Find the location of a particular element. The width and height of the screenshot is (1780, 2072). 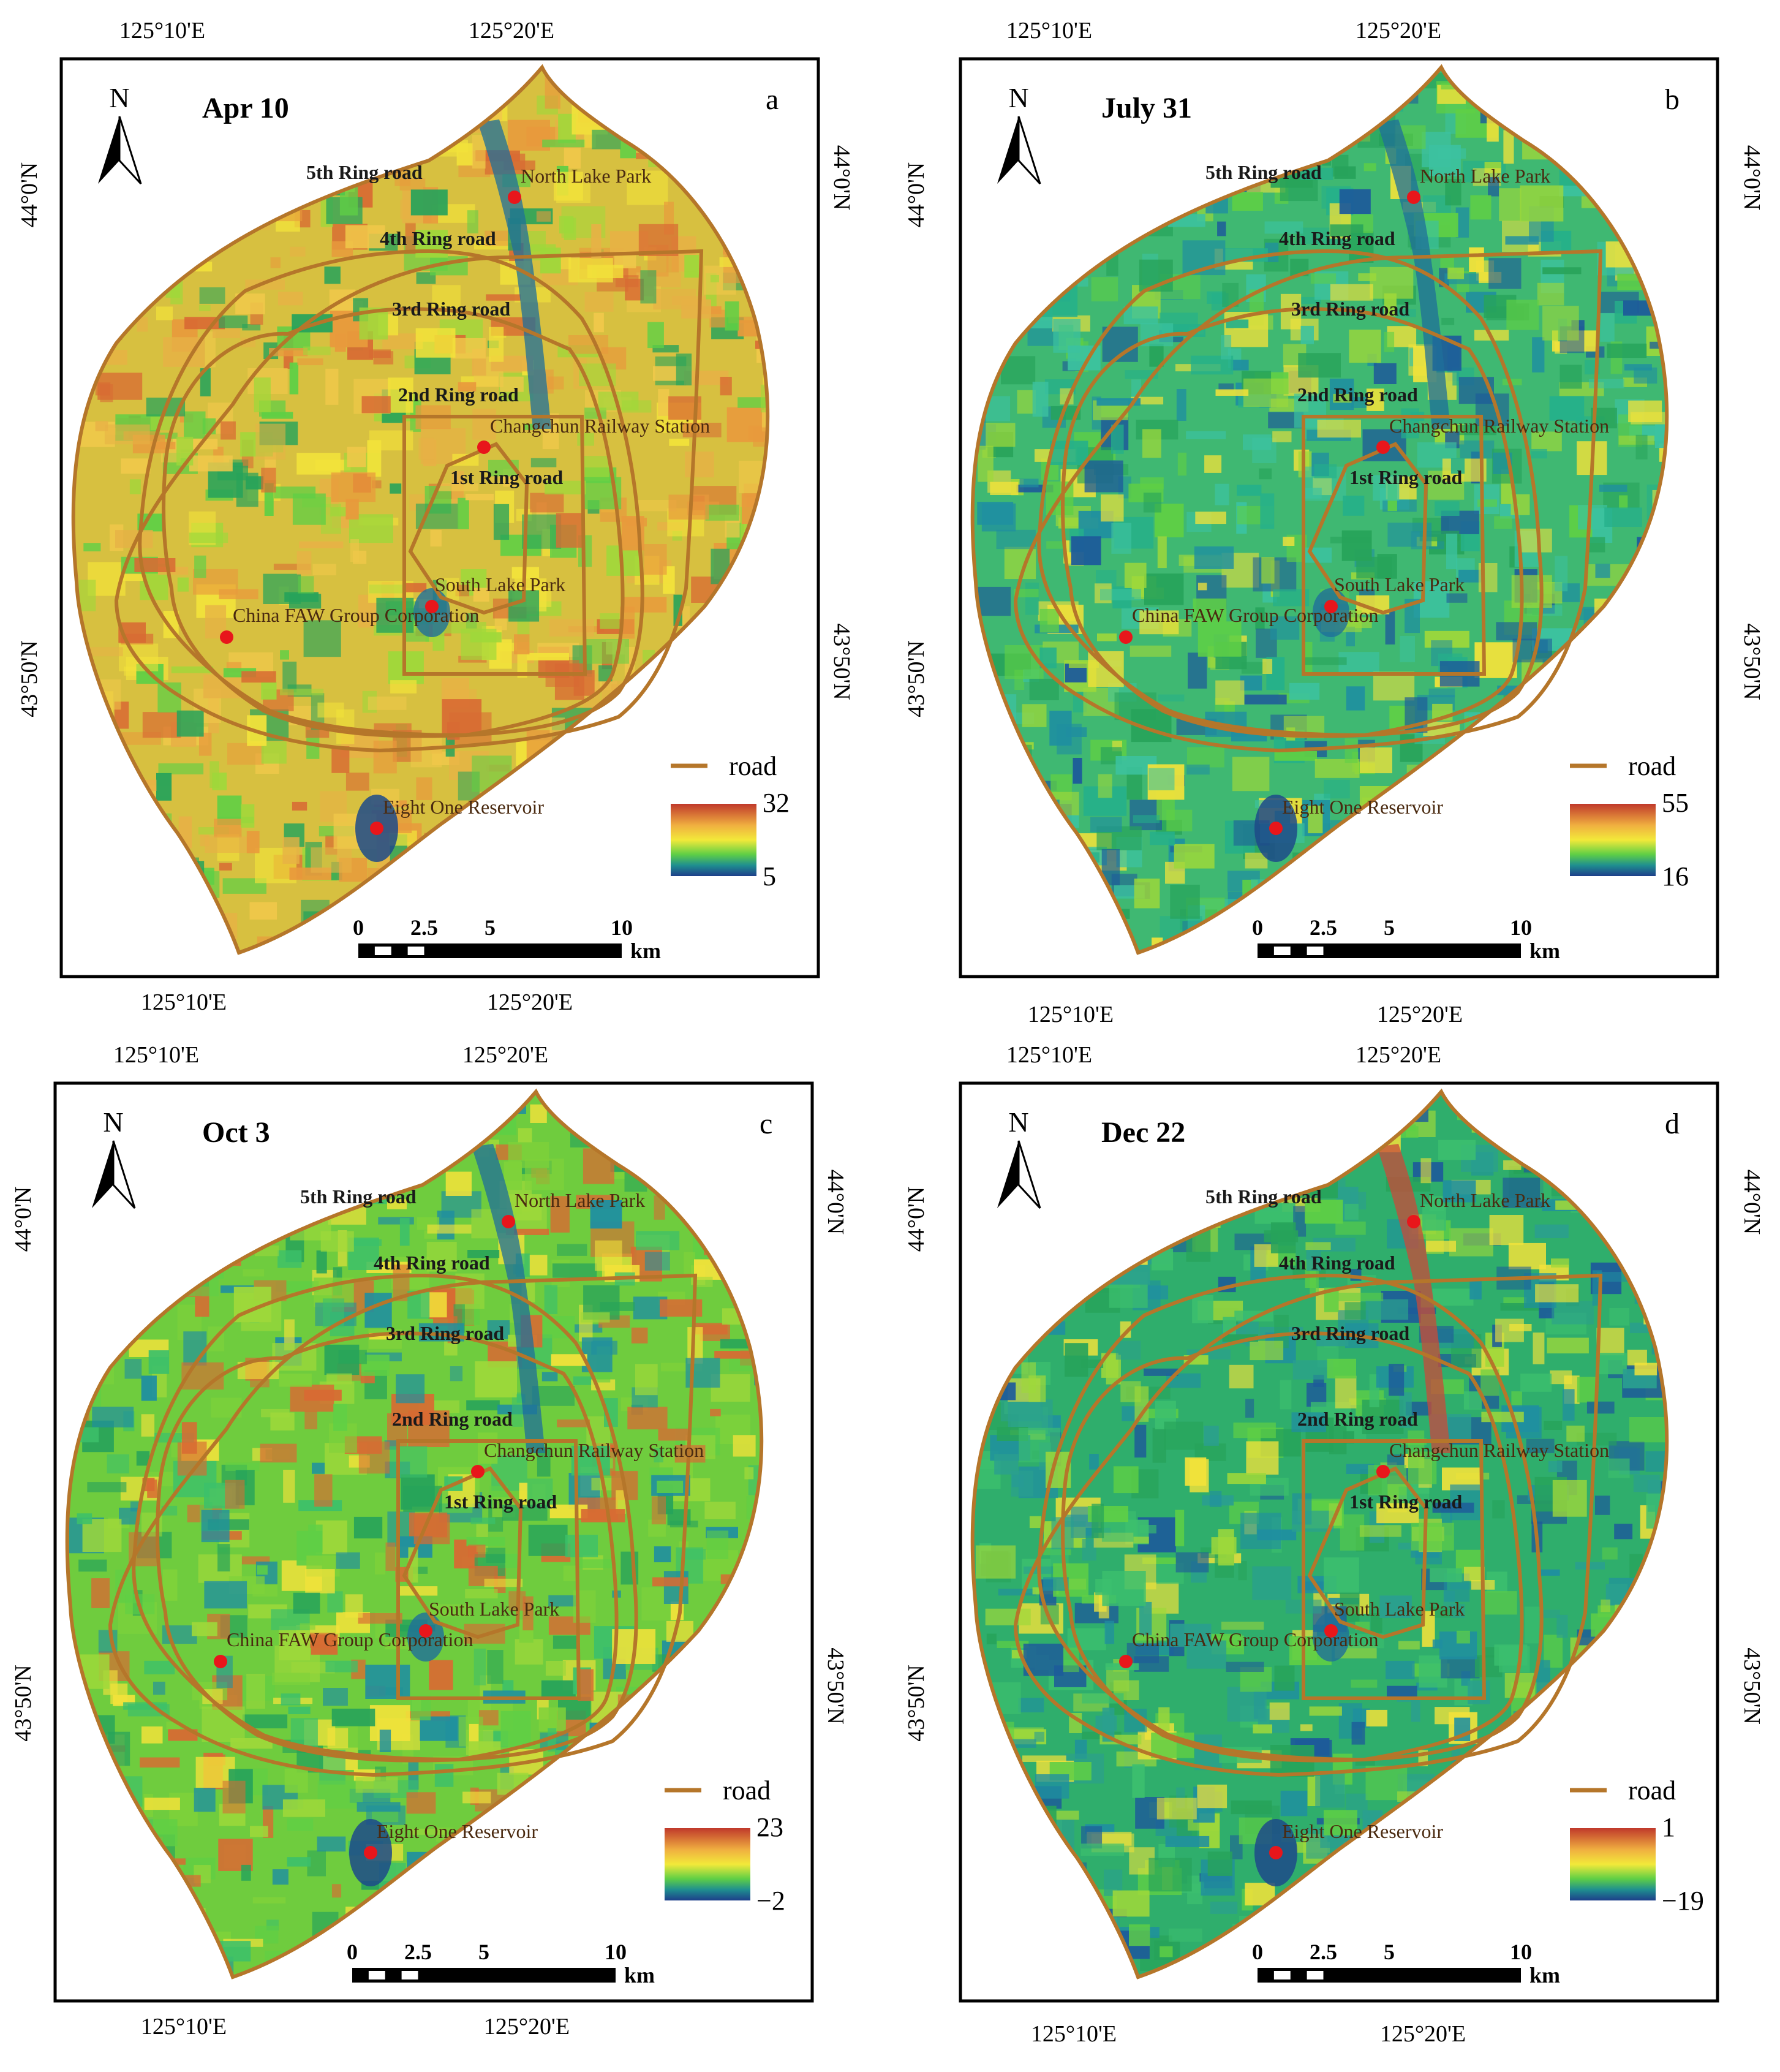

panel-letter: d is located at coordinates (1672, 1124).